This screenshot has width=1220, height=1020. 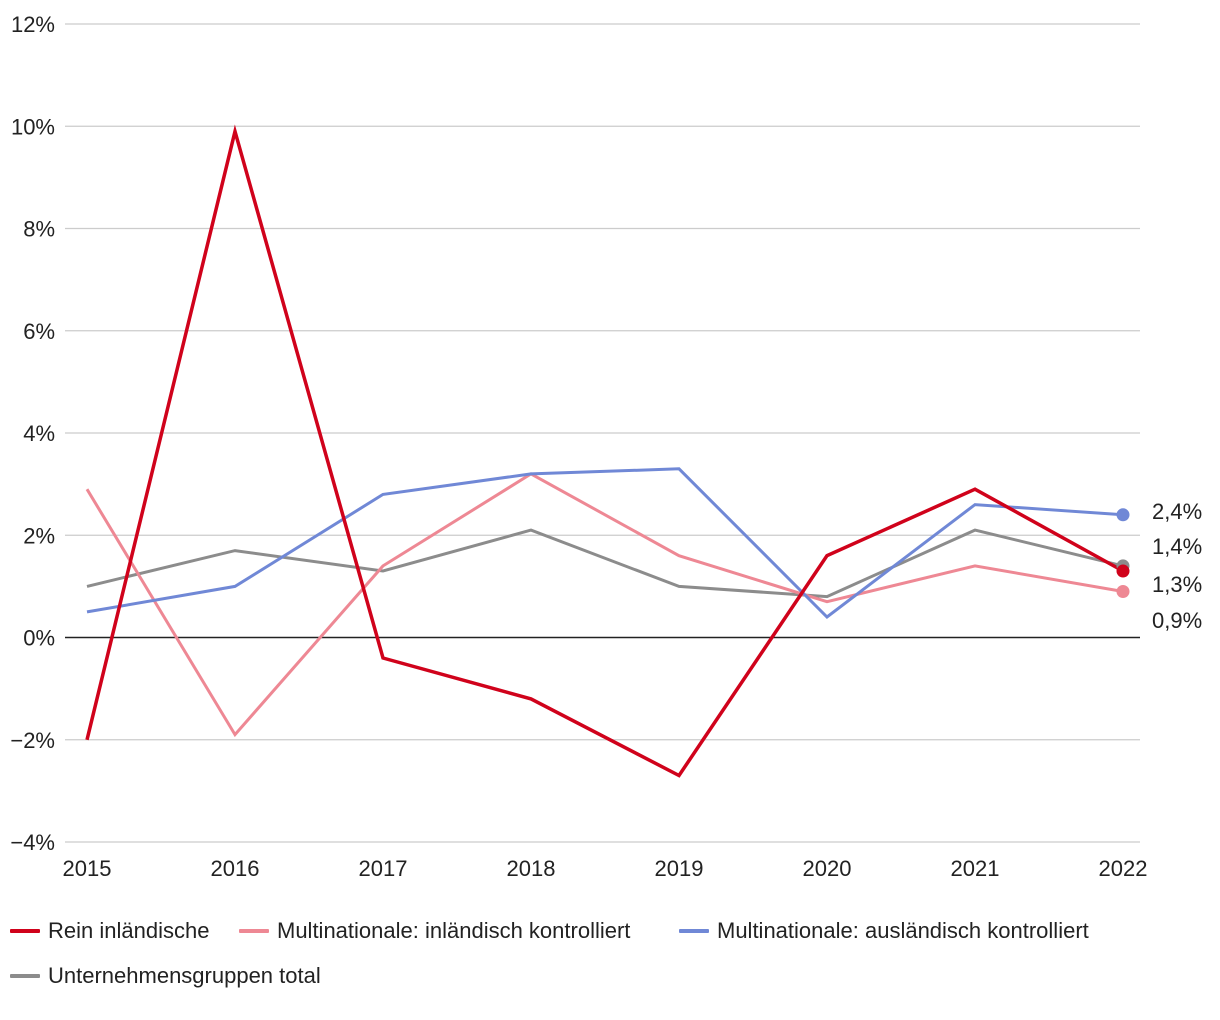 What do you see at coordinates (1177, 620) in the screenshot?
I see `end-value-label: 0,9%` at bounding box center [1177, 620].